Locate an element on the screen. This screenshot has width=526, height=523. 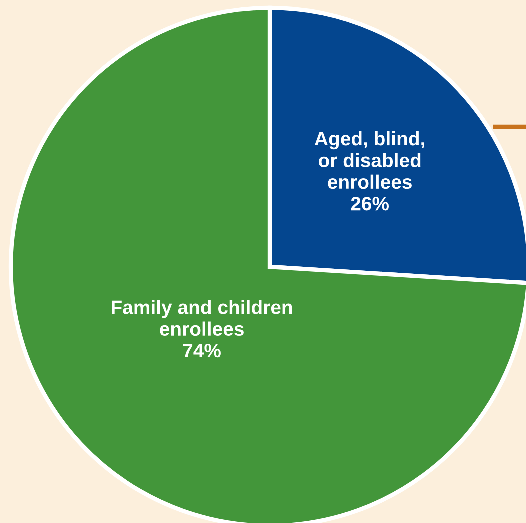
data-label: 74% is located at coordinates (202, 351).